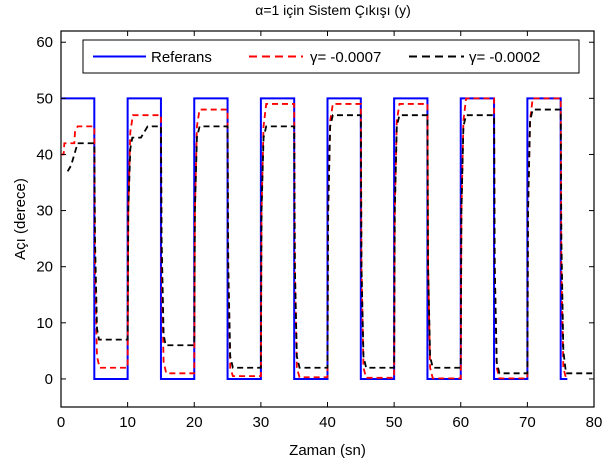  What do you see at coordinates (327, 422) in the screenshot?
I see `x-tick-label: 40` at bounding box center [327, 422].